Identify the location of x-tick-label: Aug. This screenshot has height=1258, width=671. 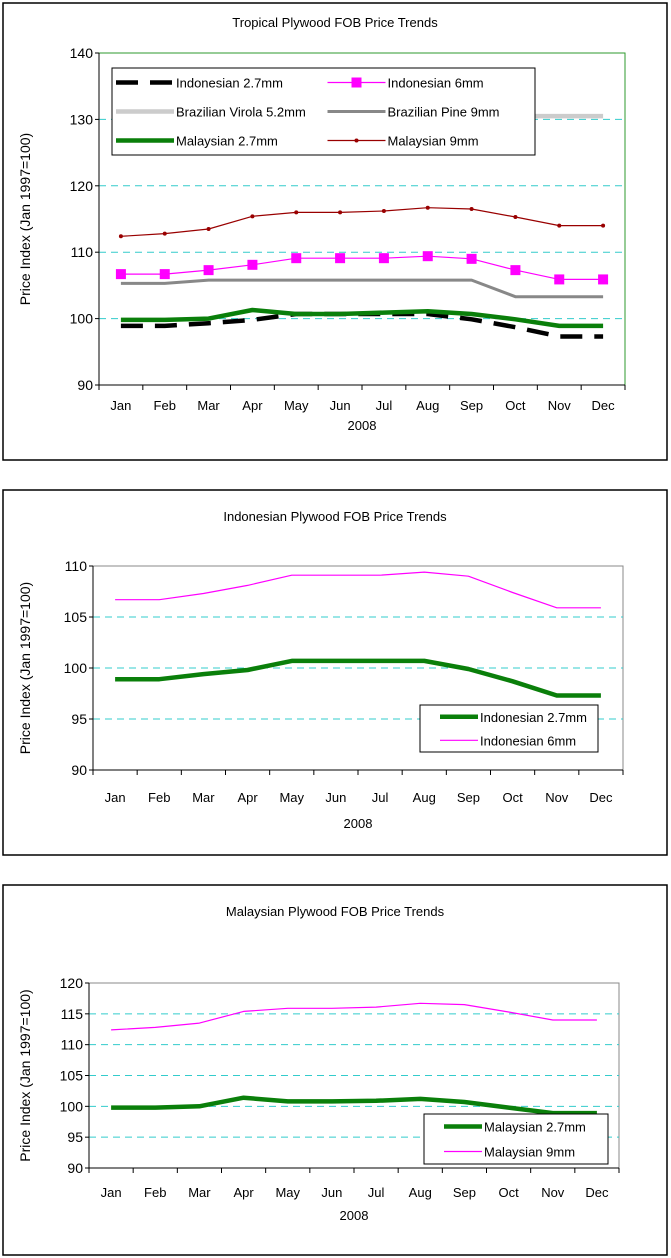
(427, 405).